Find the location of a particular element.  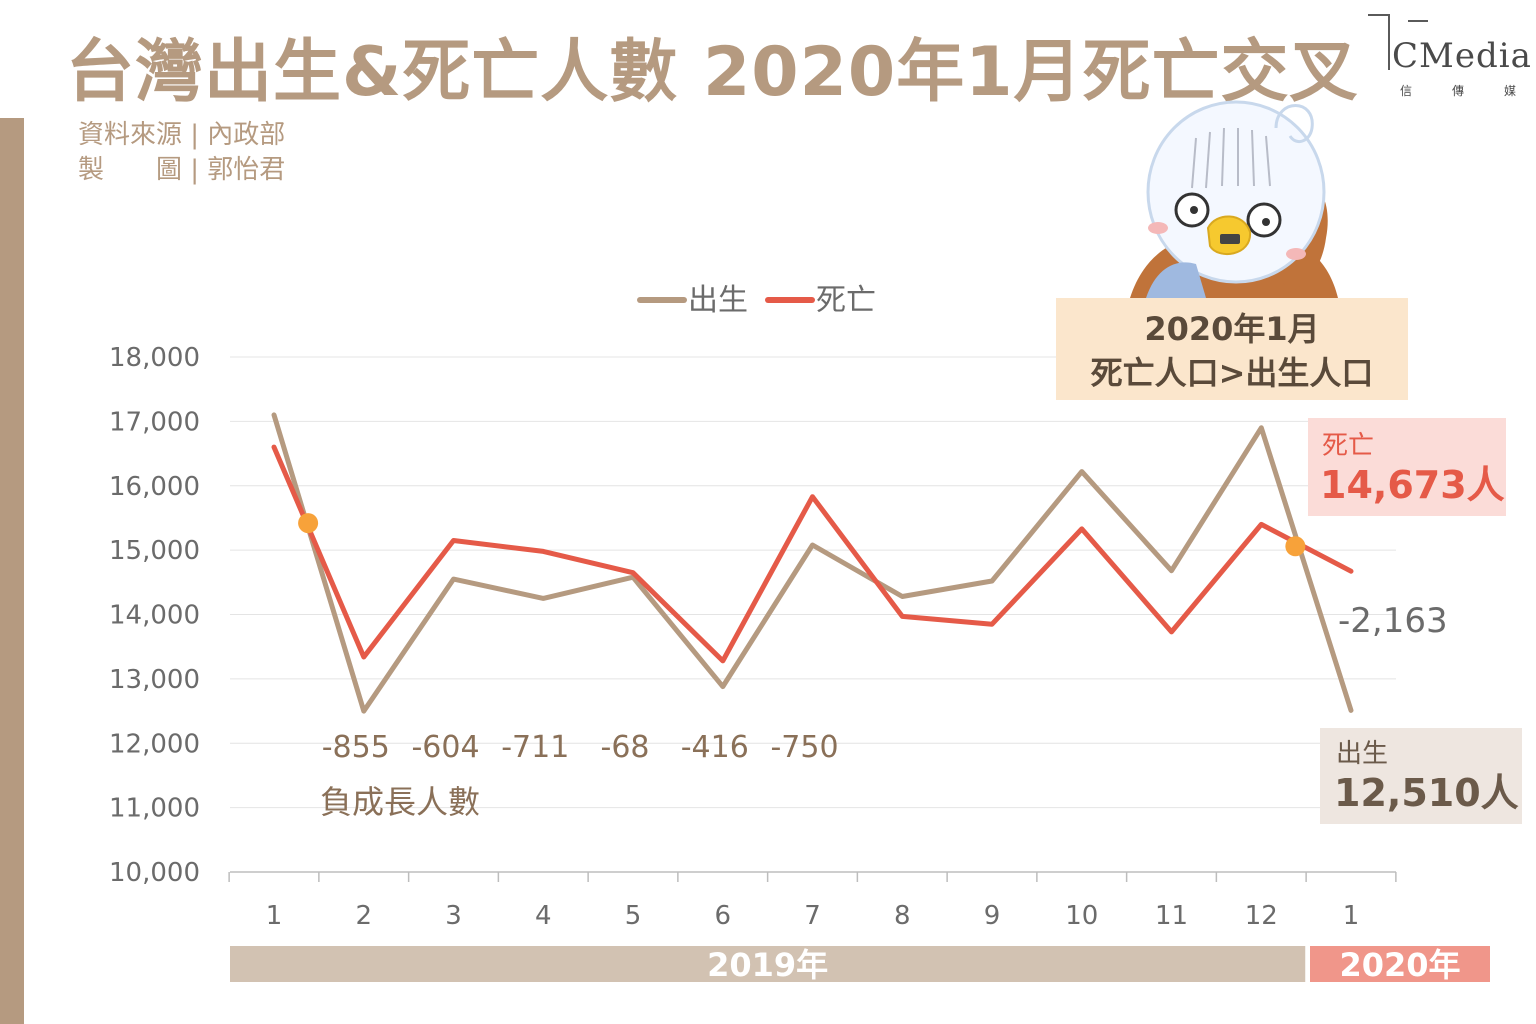

x-tick-label: 7 is located at coordinates (812, 916).